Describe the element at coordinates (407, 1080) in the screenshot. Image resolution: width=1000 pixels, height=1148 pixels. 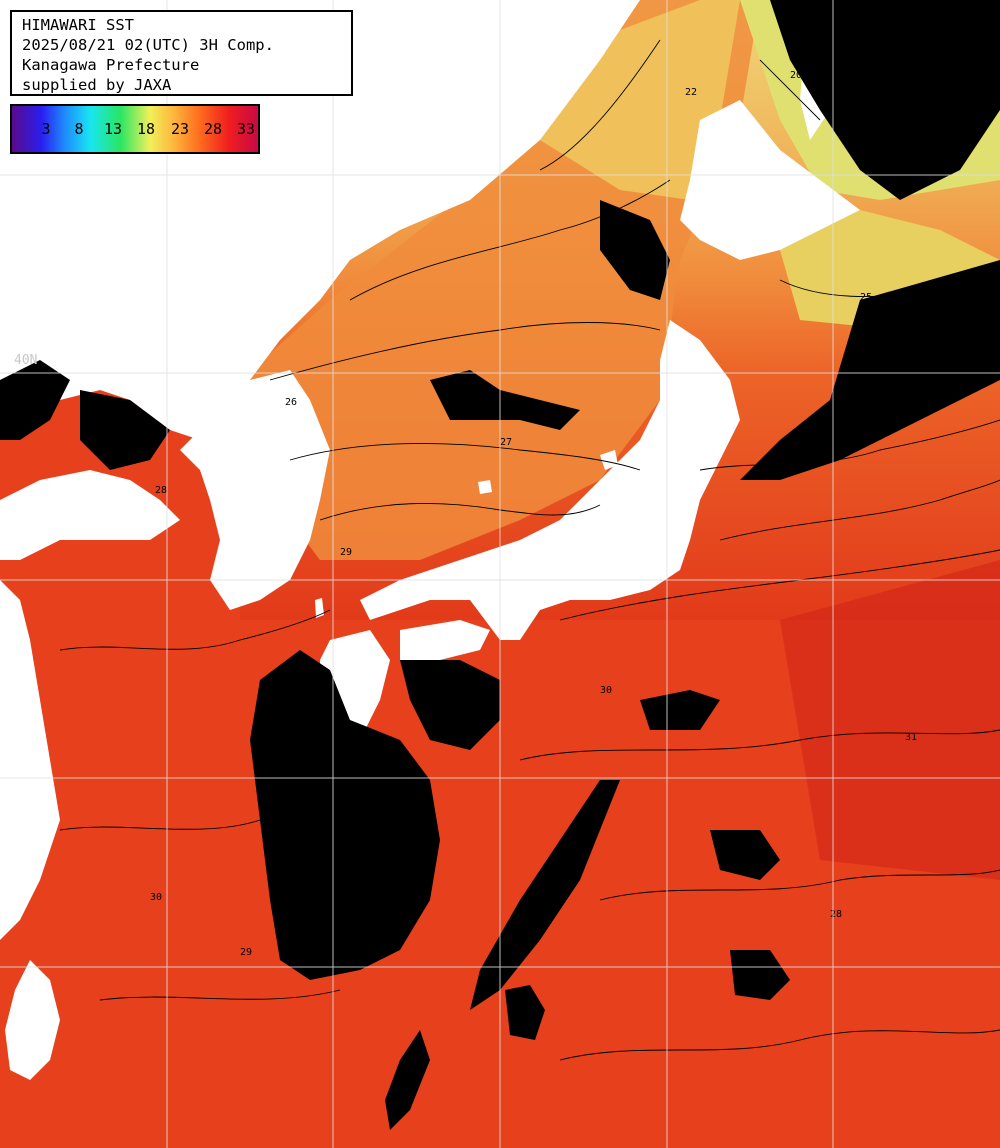
I see `cloud-south-streak` at that location.